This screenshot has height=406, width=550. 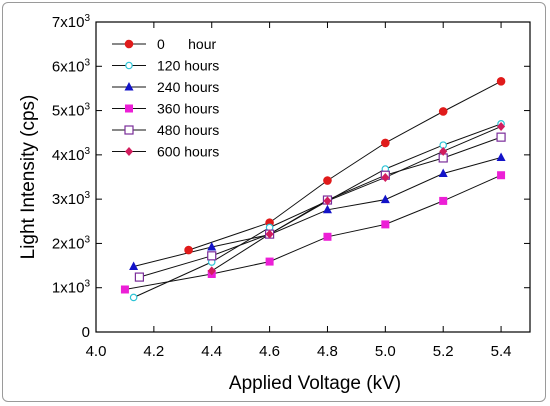 I want to click on x-tick-label: 4.2, so click(x=153, y=351).